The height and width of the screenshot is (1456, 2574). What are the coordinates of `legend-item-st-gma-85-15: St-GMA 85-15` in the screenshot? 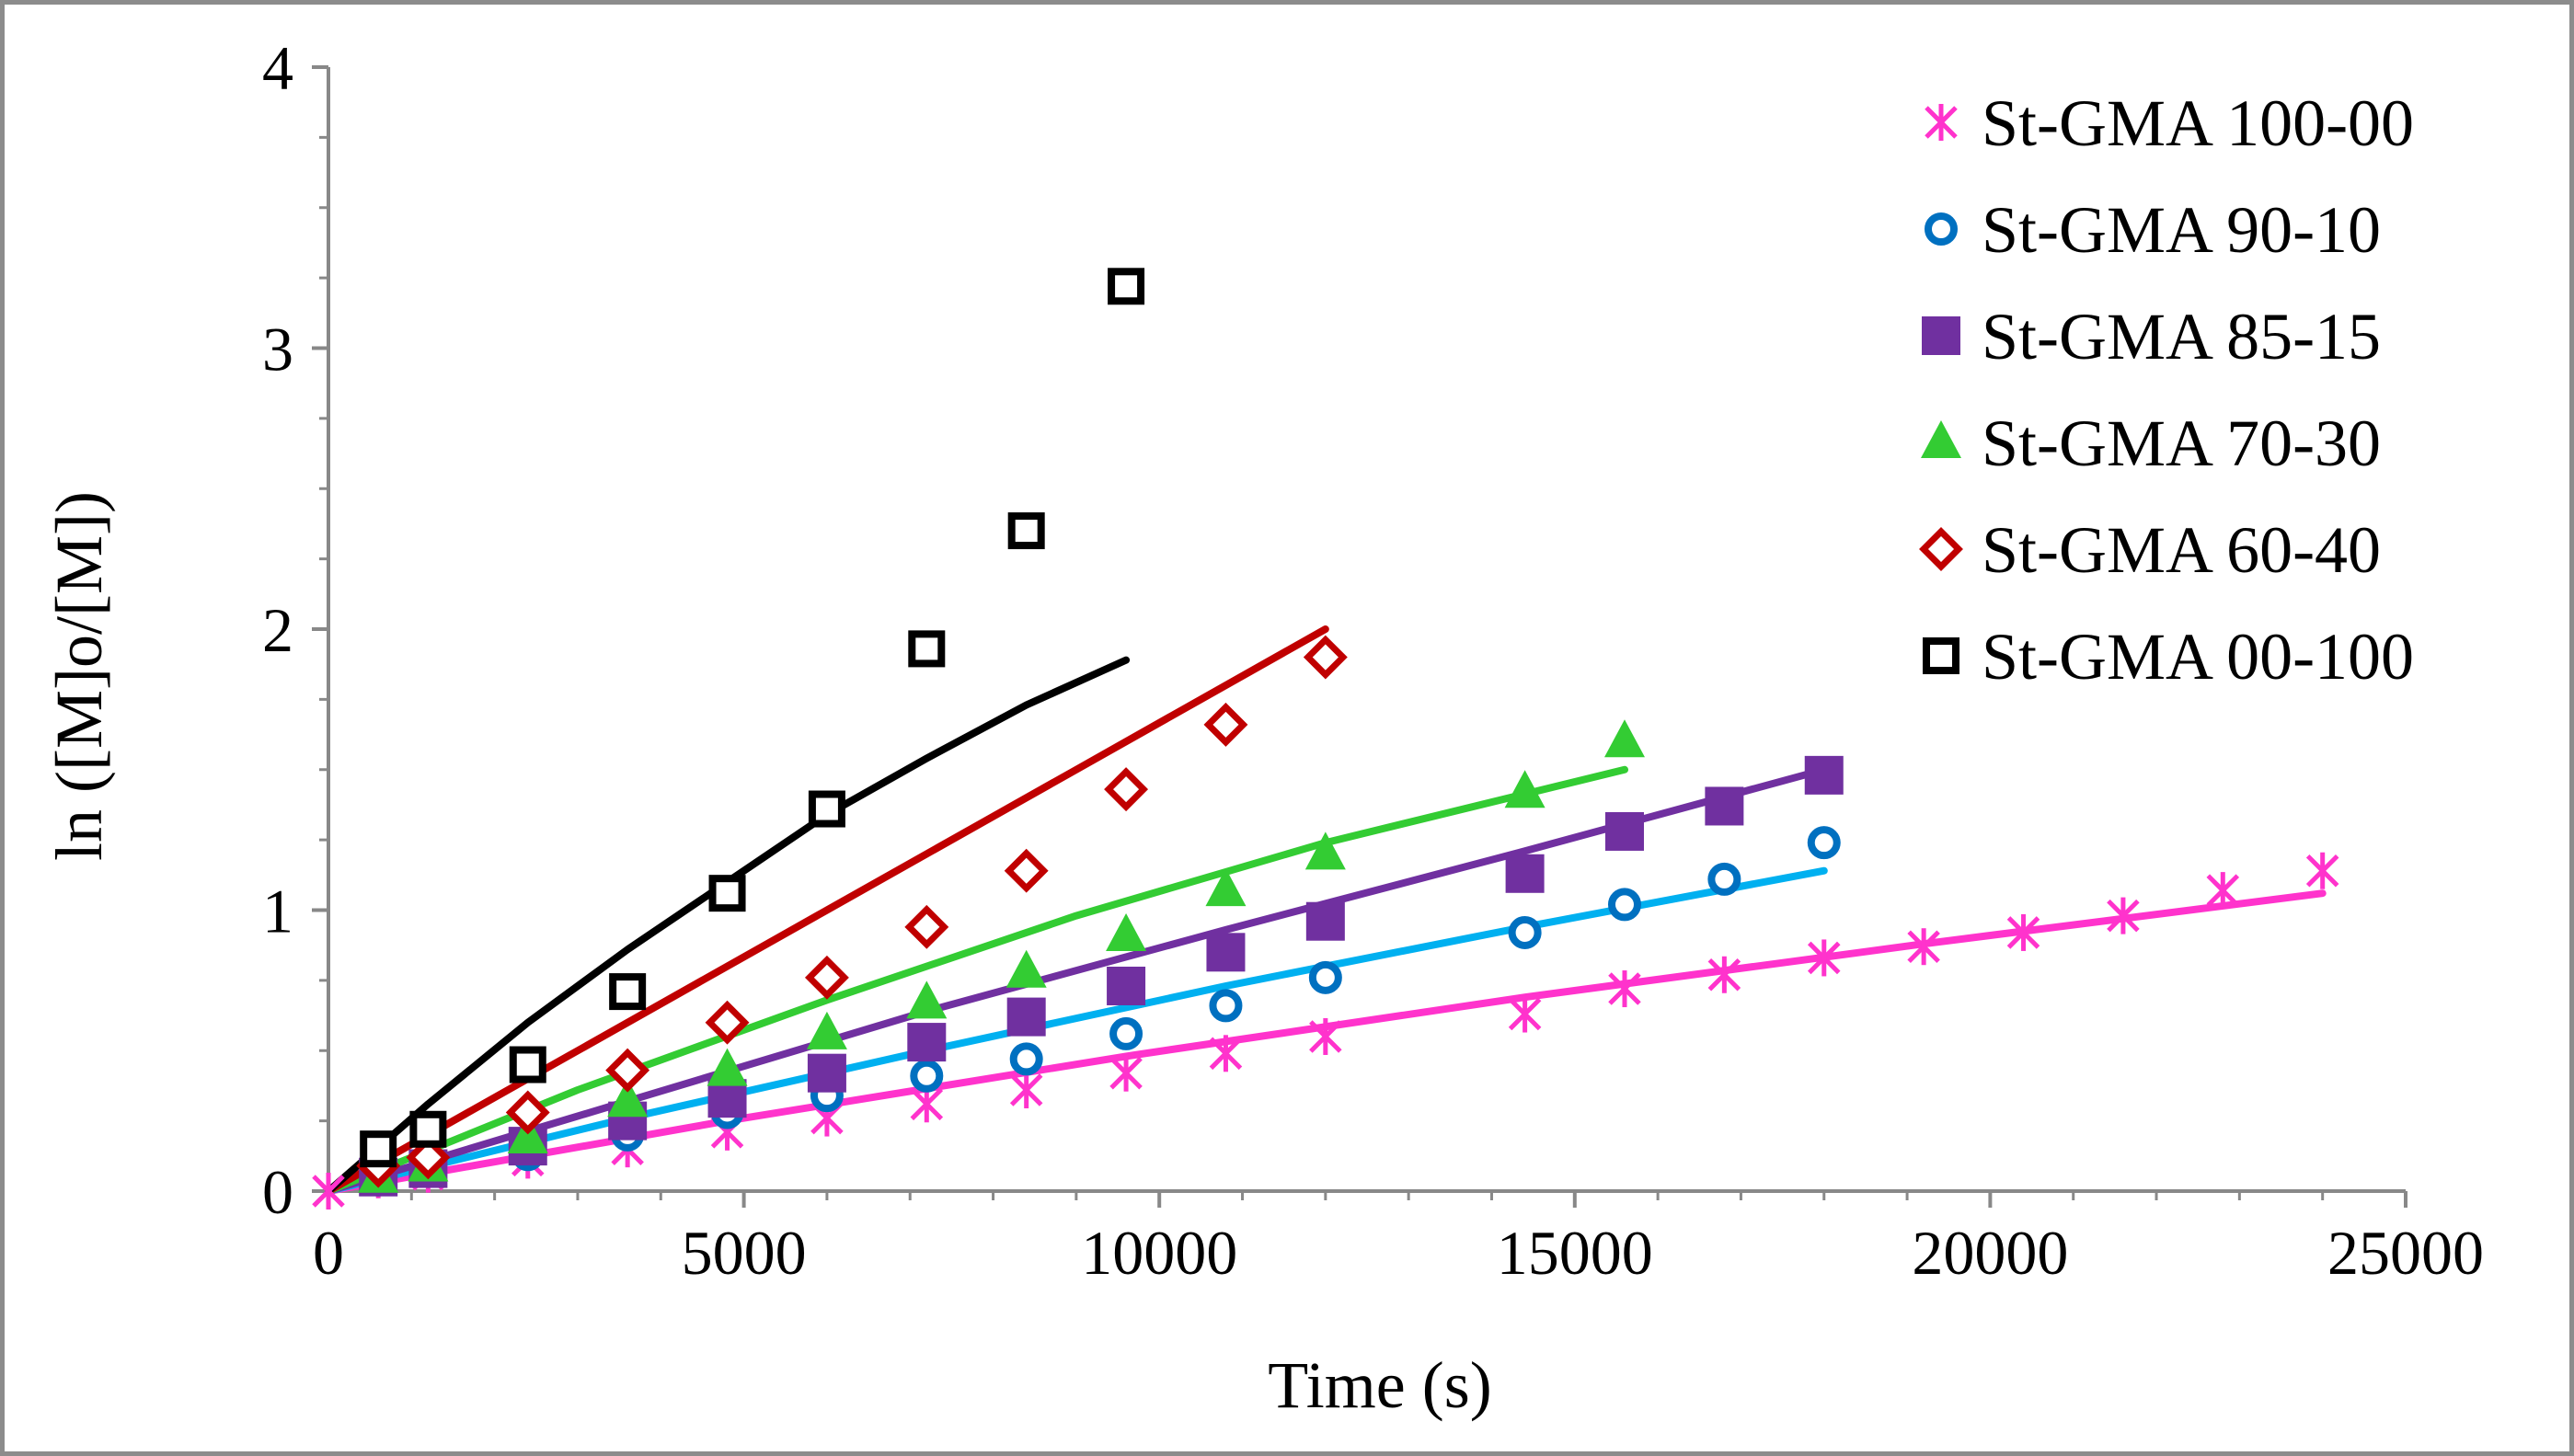 It's located at (2151, 336).